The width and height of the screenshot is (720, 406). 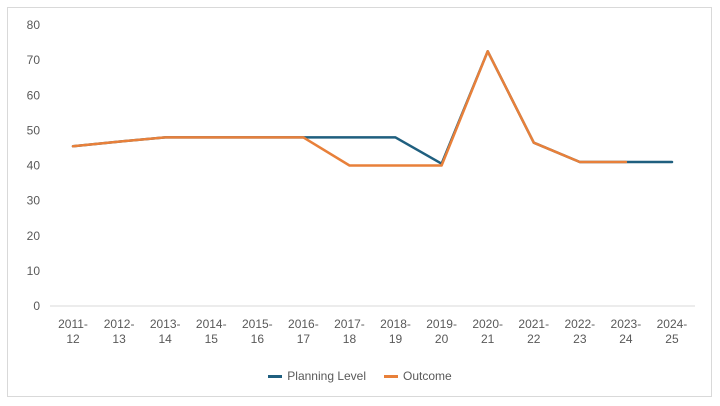 I want to click on x-tick-label: 2019-20, so click(x=441, y=331).